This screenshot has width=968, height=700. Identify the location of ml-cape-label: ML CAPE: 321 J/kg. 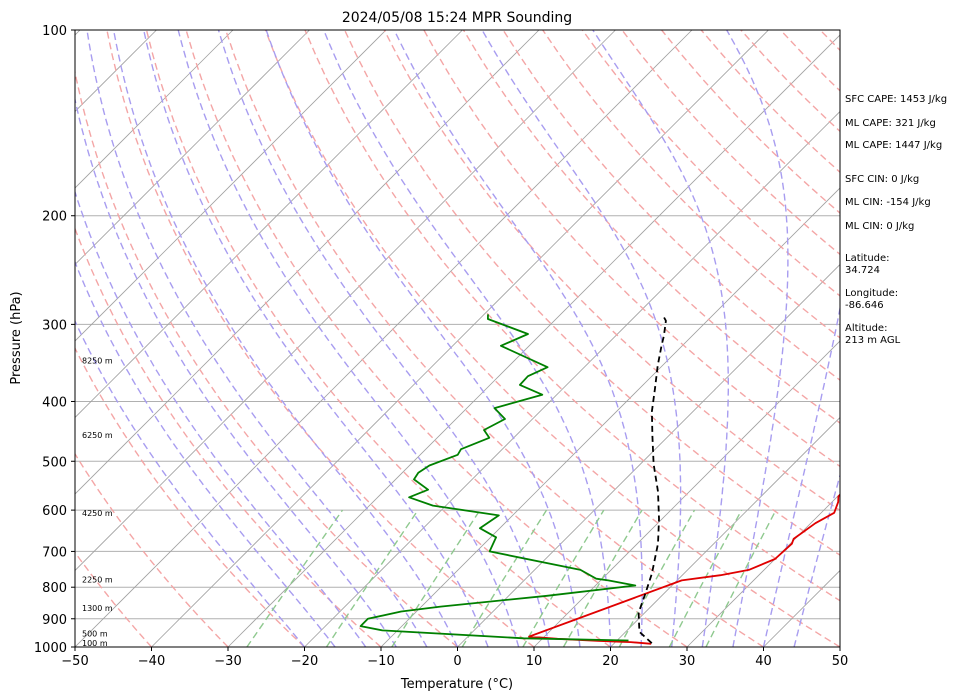
(890, 123).